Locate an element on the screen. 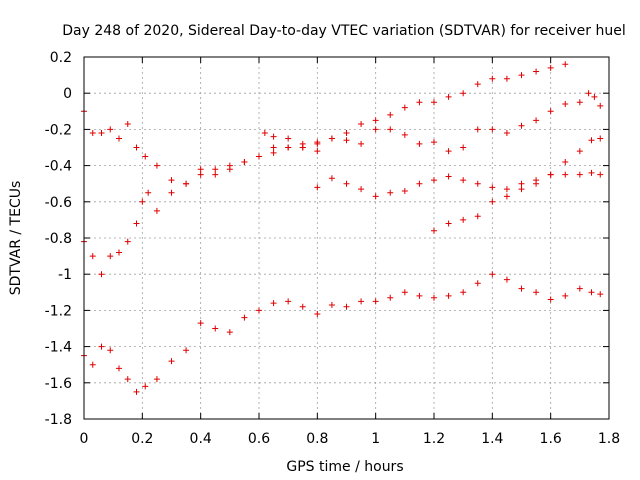 This screenshot has height=480, width=640. x-tick-label: 0.2 is located at coordinates (142, 439).